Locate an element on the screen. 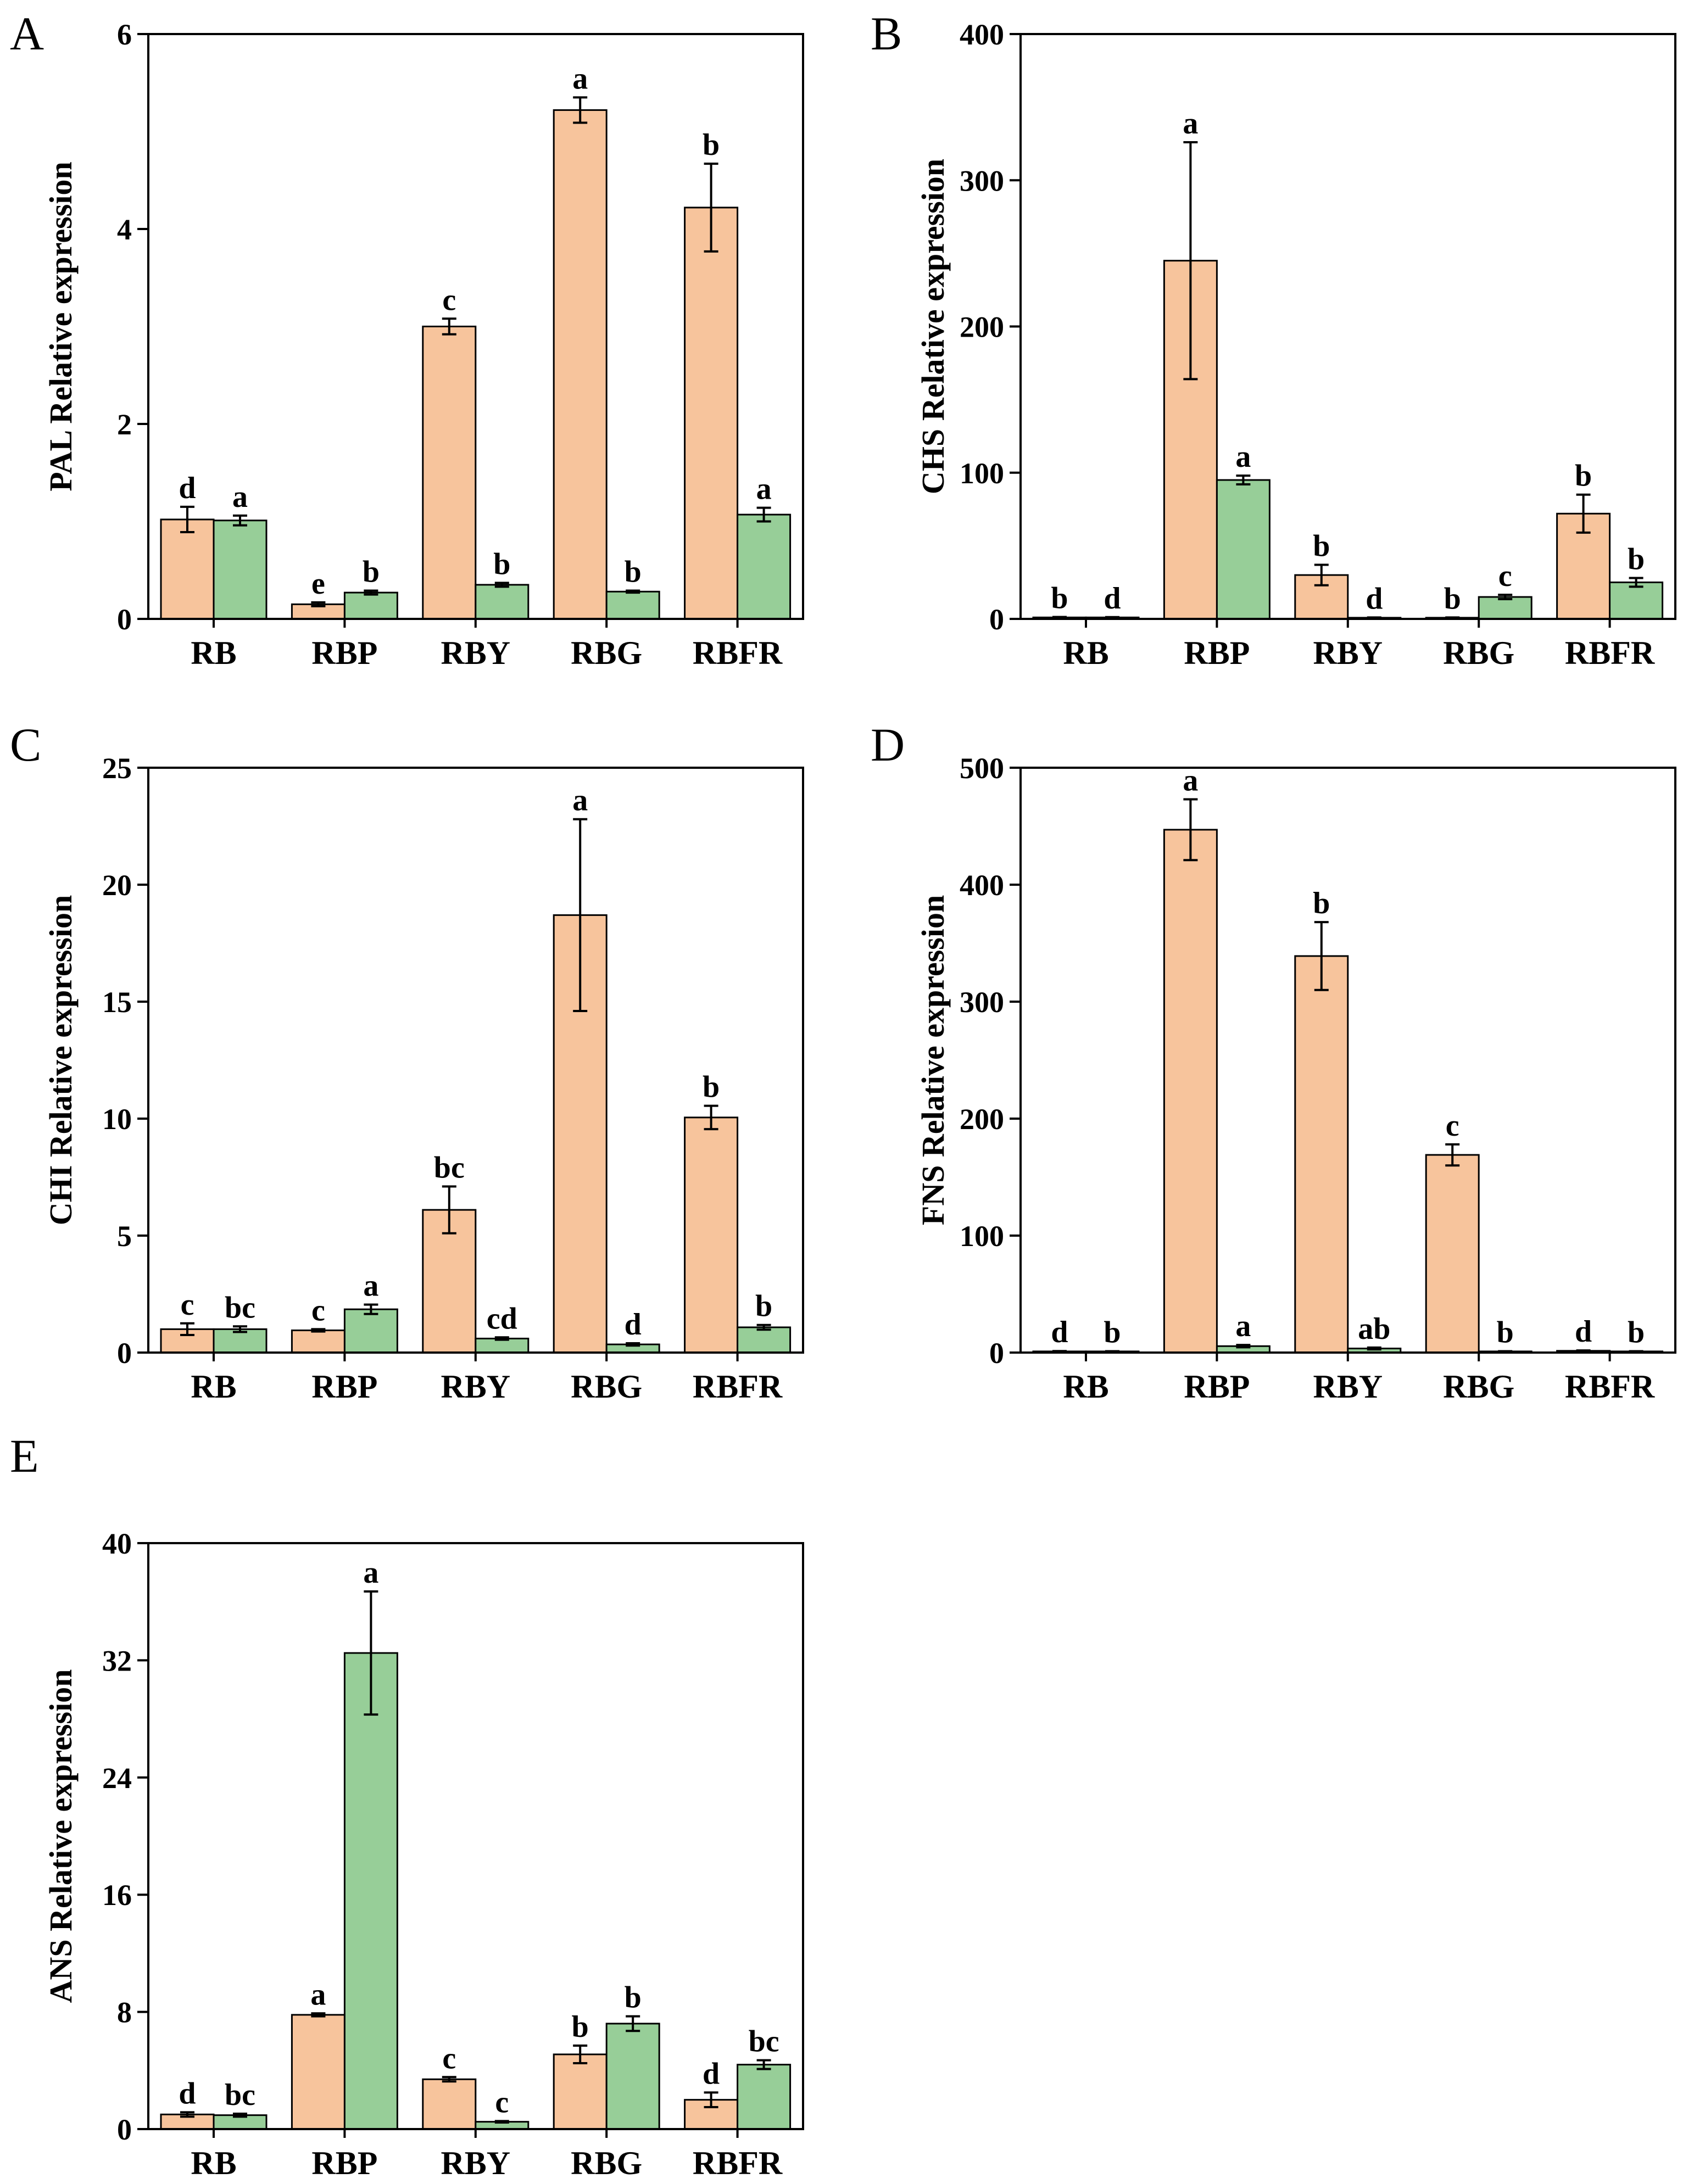 Image resolution: width=1694 pixels, height=2184 pixels. y-axis-label: CHS Relative expression is located at coordinates (933, 327).